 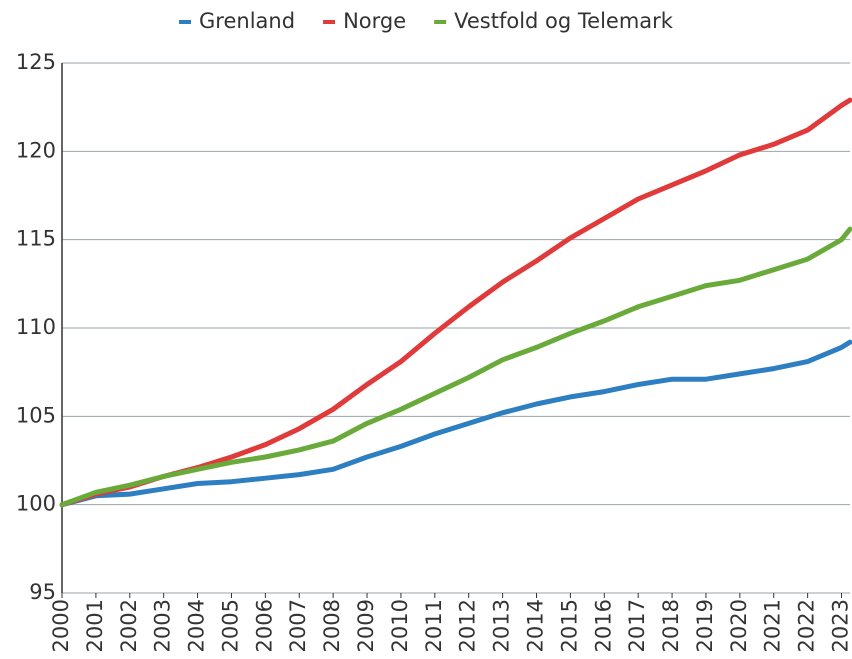 I want to click on legend-label: Grenland, so click(x=247, y=21).